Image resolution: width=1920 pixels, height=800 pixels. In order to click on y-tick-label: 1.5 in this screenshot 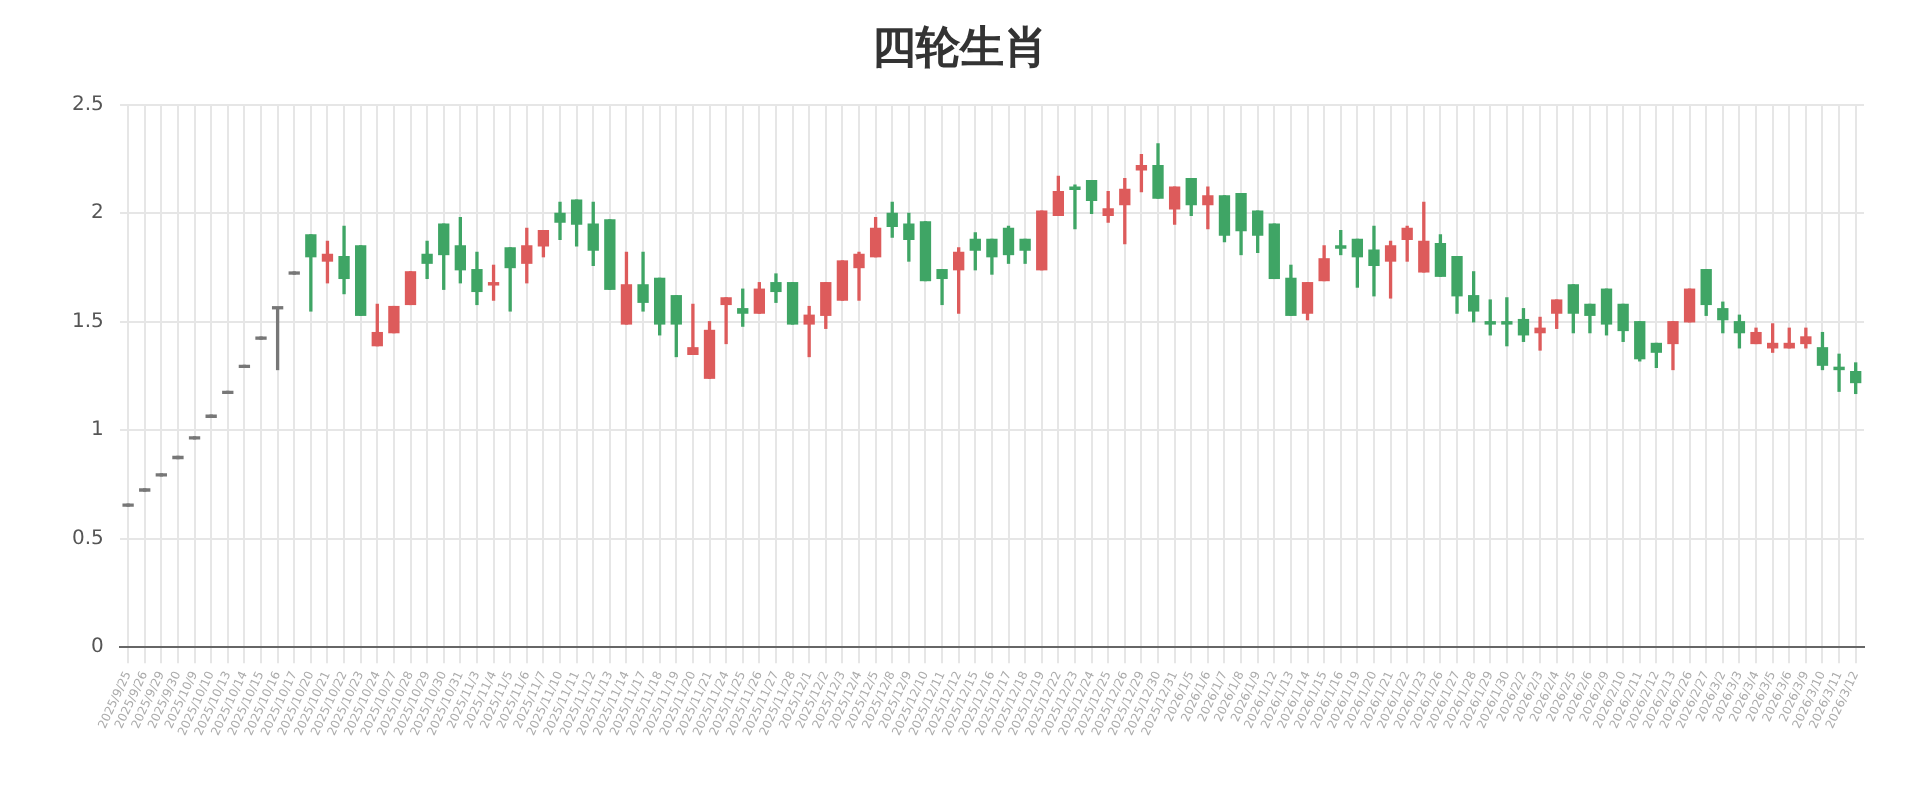, I will do `click(87, 321)`.